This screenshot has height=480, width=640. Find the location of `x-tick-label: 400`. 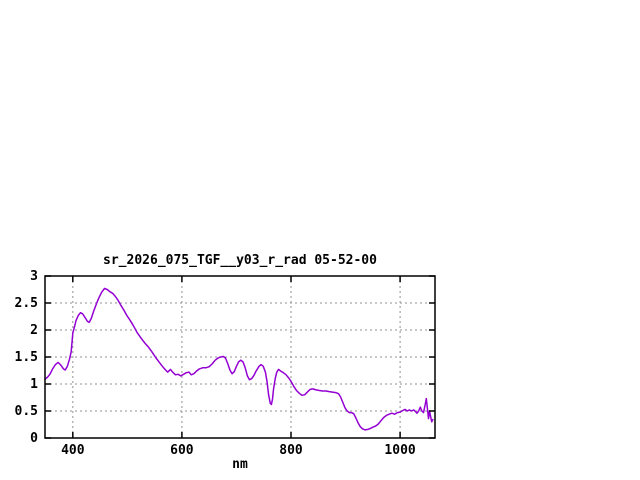

x-tick-label: 400 is located at coordinates (73, 450).